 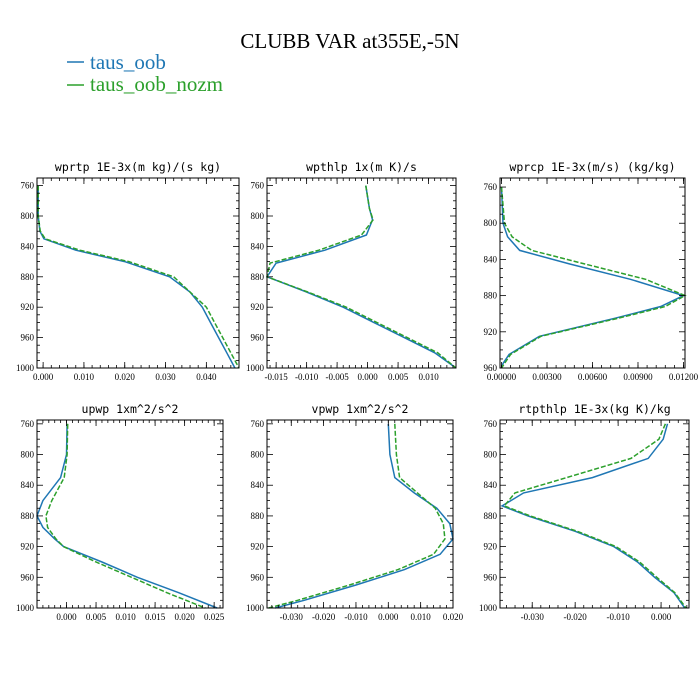 What do you see at coordinates (130, 409) in the screenshot?
I see `panel-title: upwp 1xm^2/s^2` at bounding box center [130, 409].